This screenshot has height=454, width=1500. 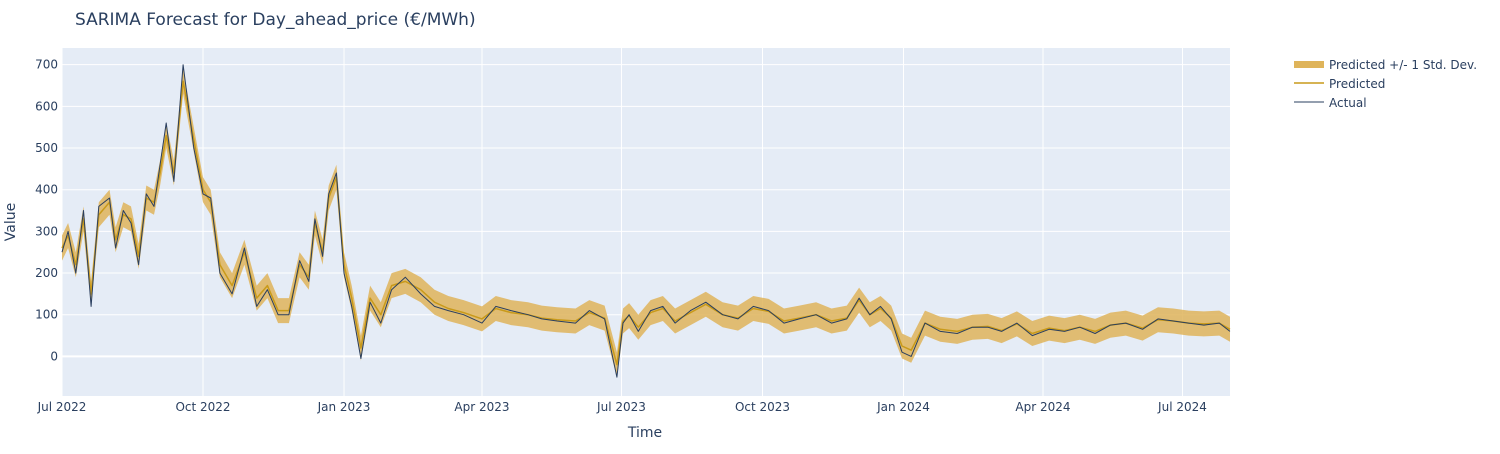 What do you see at coordinates (46, 106) in the screenshot?
I see `y-tick-label: 600` at bounding box center [46, 106].